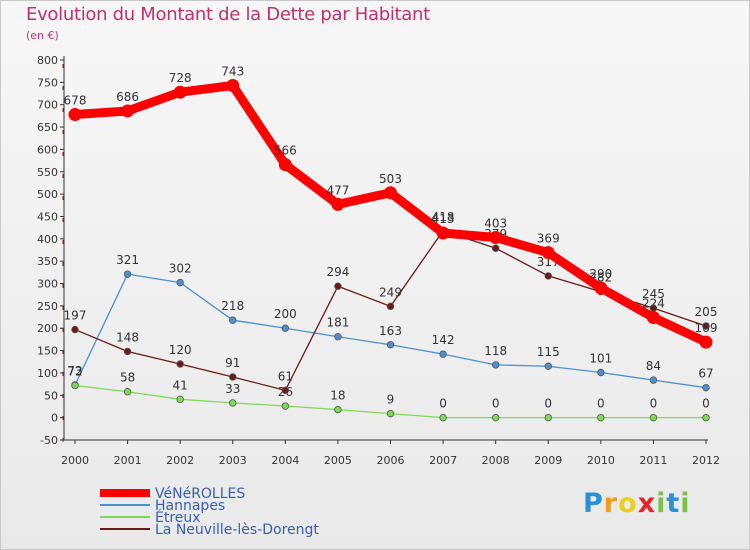 The image size is (750, 550). What do you see at coordinates (232, 71) in the screenshot?
I see `data-label: 743` at bounding box center [232, 71].